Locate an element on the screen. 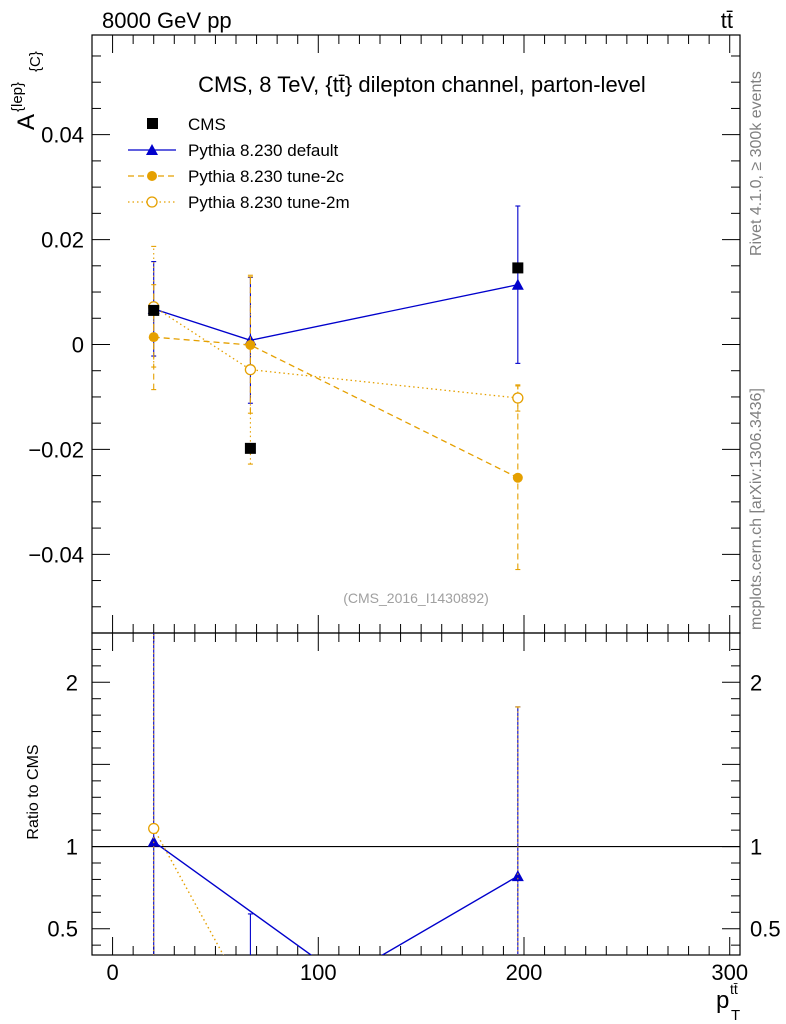  x-axis-label-sub: T is located at coordinates (735, 1015).